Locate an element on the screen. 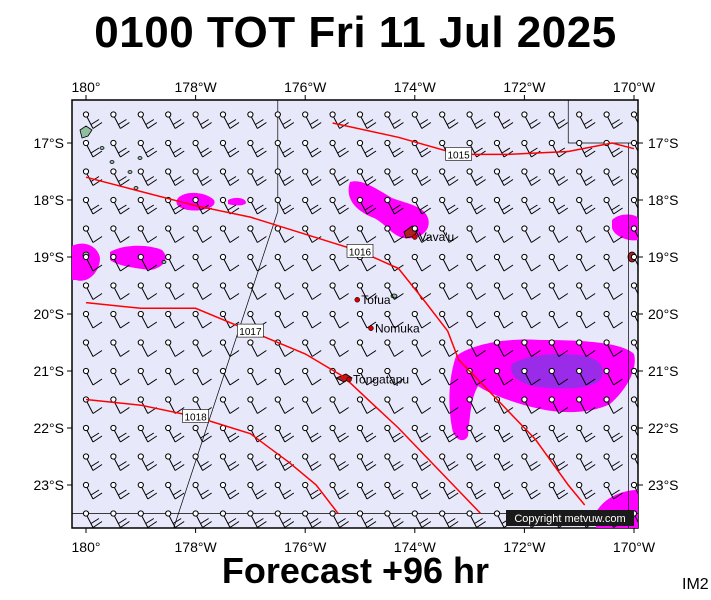 The height and width of the screenshot is (600, 711). lon-label-top-3: 174°W is located at coordinates (415, 87).